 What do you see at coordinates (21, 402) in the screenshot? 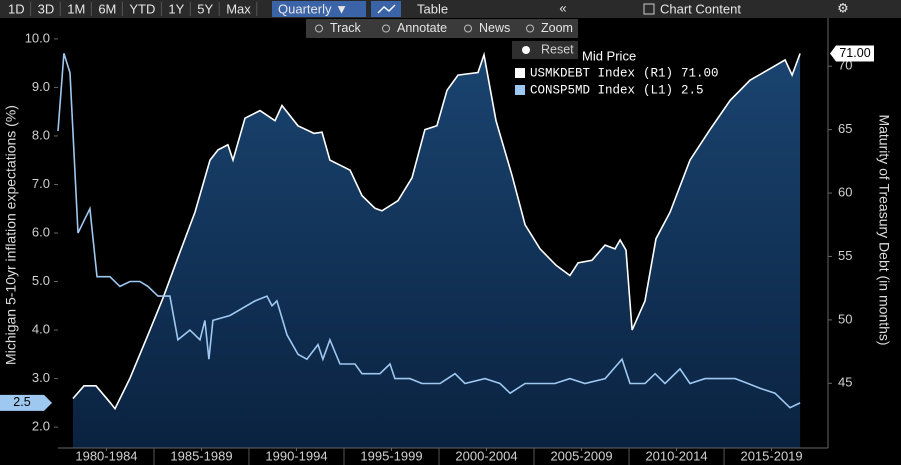
I see `last-value-label: 2.5` at bounding box center [21, 402].